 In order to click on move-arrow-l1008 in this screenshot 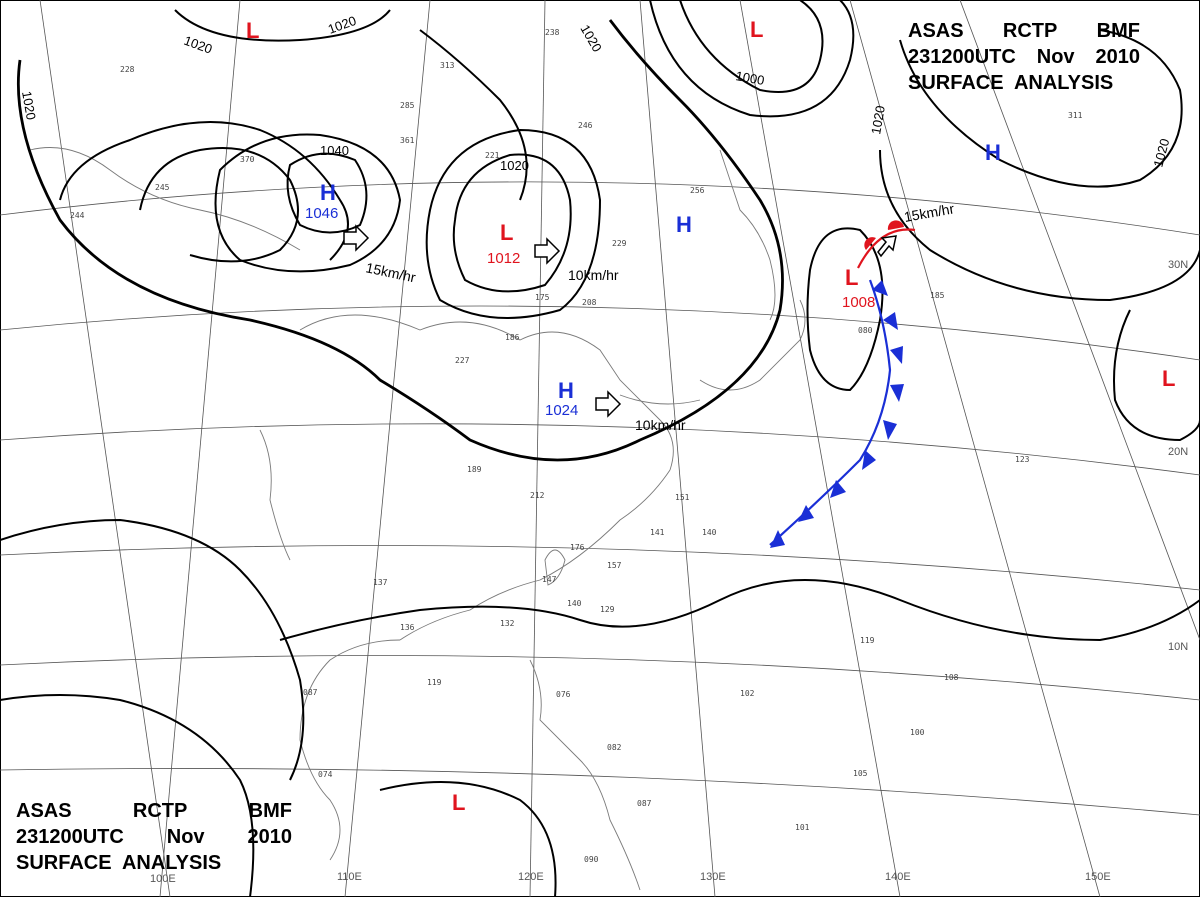, I will do `click(887, 246)`.